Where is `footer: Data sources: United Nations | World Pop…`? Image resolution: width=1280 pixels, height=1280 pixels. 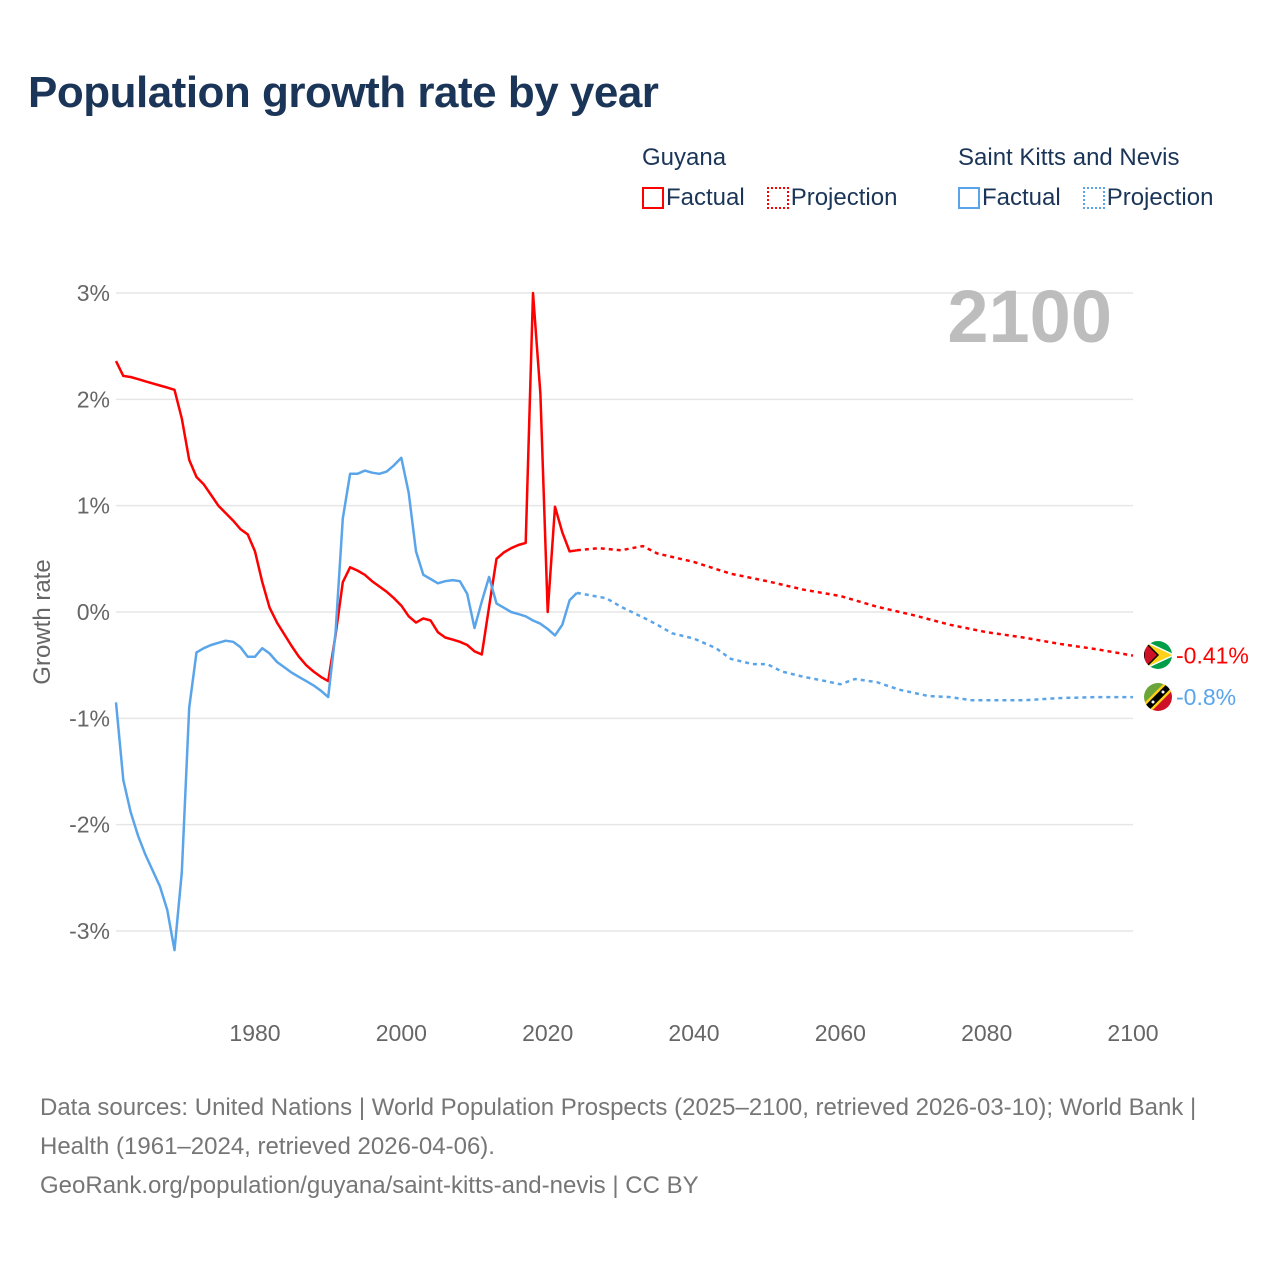
footer: Data sources: United Nations | World Pop… is located at coordinates (640, 1146).